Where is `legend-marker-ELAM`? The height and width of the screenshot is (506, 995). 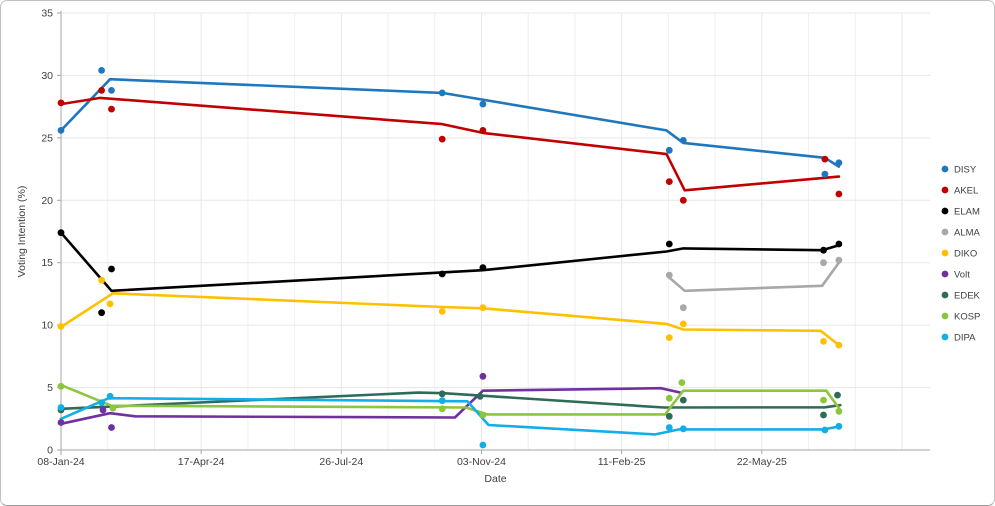
legend-marker-ELAM is located at coordinates (945, 211).